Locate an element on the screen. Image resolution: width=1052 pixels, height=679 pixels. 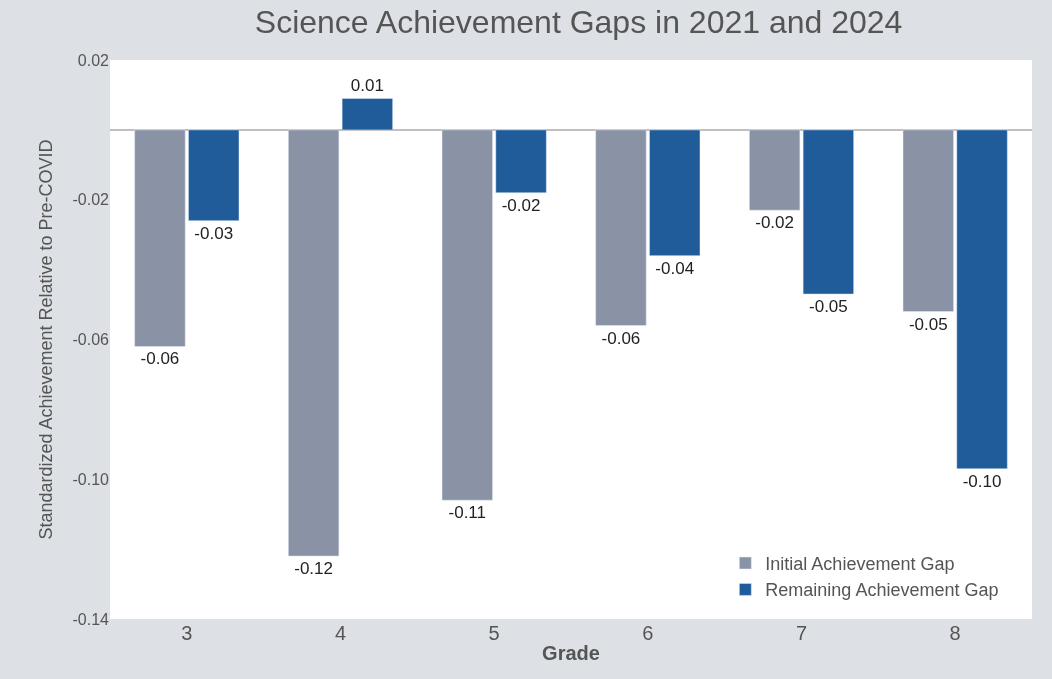
data-label: 0.01 is located at coordinates (367, 86).